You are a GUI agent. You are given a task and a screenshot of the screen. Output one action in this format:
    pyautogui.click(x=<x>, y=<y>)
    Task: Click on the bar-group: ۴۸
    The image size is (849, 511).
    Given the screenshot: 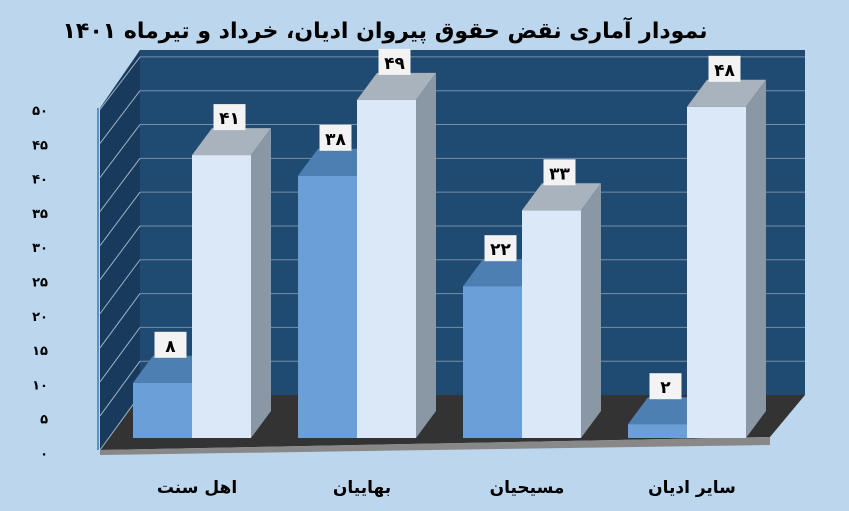 What is the action you would take?
    pyautogui.click(x=726, y=247)
    